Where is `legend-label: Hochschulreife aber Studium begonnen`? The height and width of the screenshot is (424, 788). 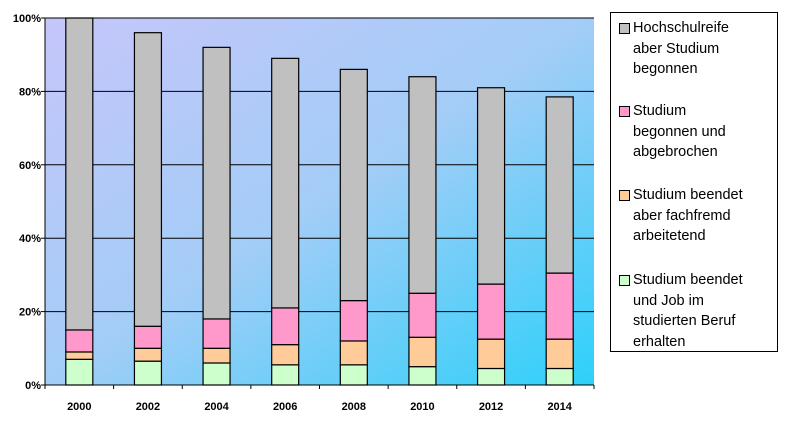
legend-label: Hochschulreife aber Studium begonnen is located at coordinates (681, 48).